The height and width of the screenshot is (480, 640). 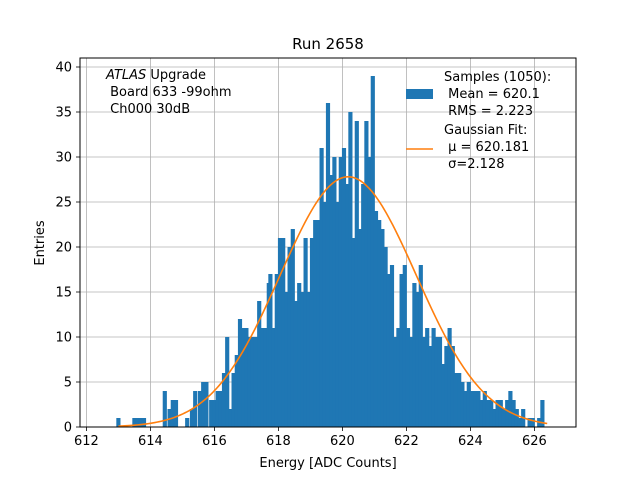 I want to click on legend-fit-label: μ = 620.181, so click(x=486, y=147).